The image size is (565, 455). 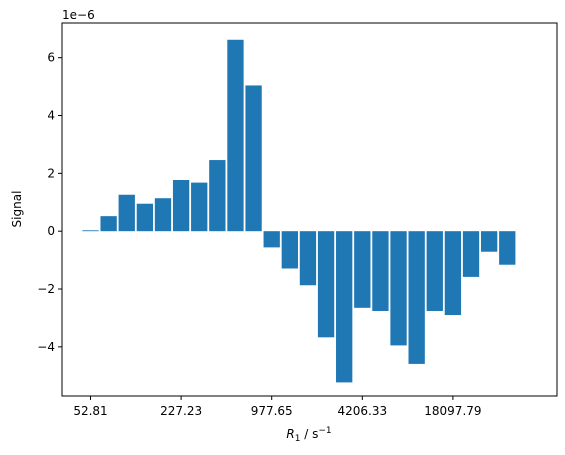 What do you see at coordinates (17, 209) in the screenshot?
I see `y-axis-label: Signal` at bounding box center [17, 209].